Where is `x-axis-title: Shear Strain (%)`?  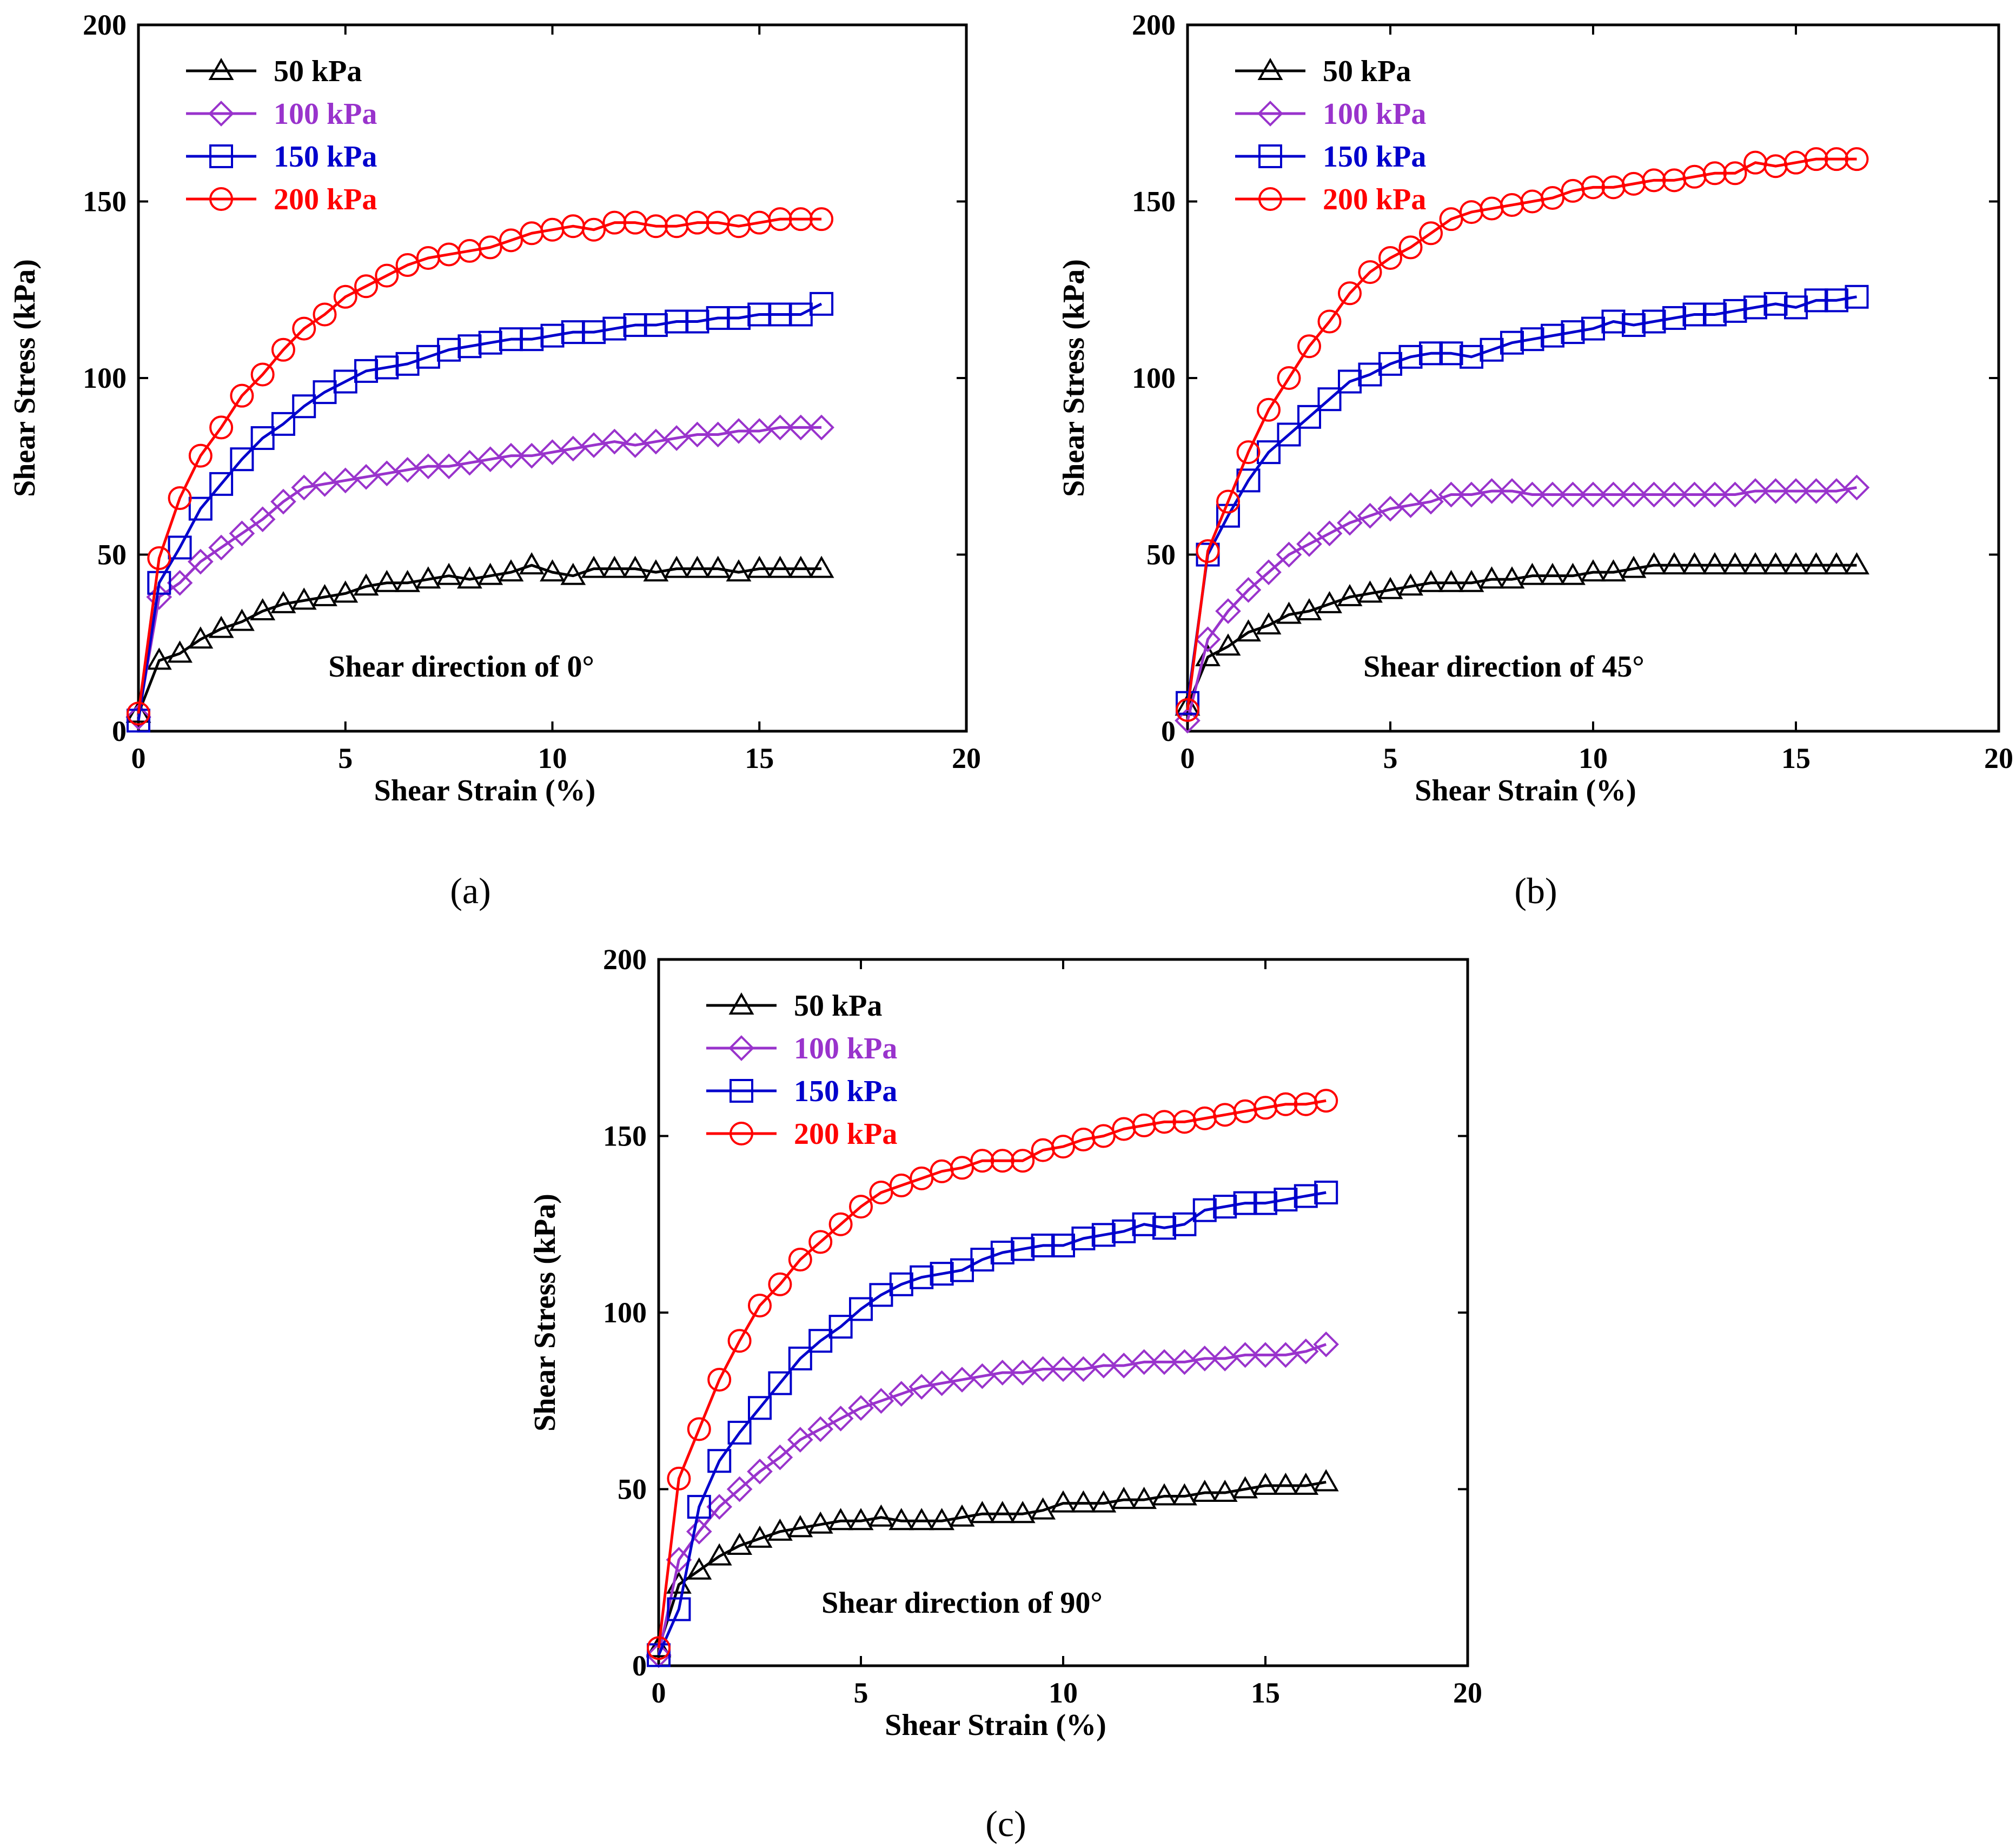
x-axis-title: Shear Strain (%) is located at coordinates (485, 790).